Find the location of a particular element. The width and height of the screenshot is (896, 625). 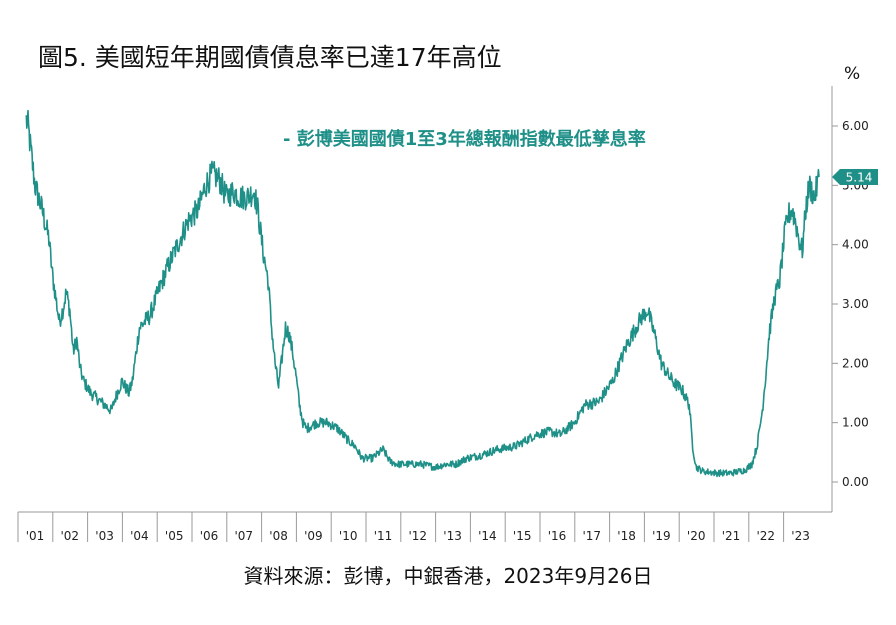

x-tick-label: '10 is located at coordinates (348, 536).